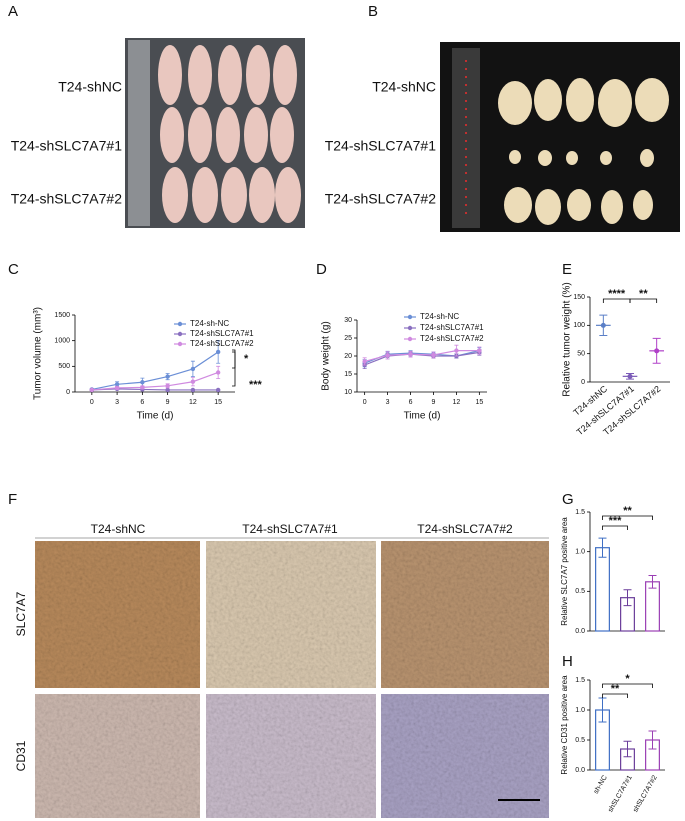 This screenshot has height=821, width=685. What do you see at coordinates (62, 315) in the screenshot?
I see `y-tick-label: 1500` at bounding box center [62, 315].